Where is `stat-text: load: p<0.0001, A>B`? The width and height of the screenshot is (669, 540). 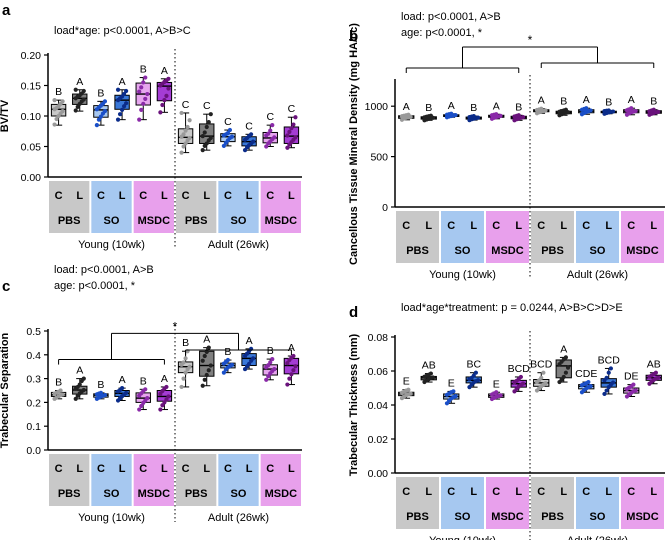
stat-text: load: p<0.0001, A>B is located at coordinates (451, 17).